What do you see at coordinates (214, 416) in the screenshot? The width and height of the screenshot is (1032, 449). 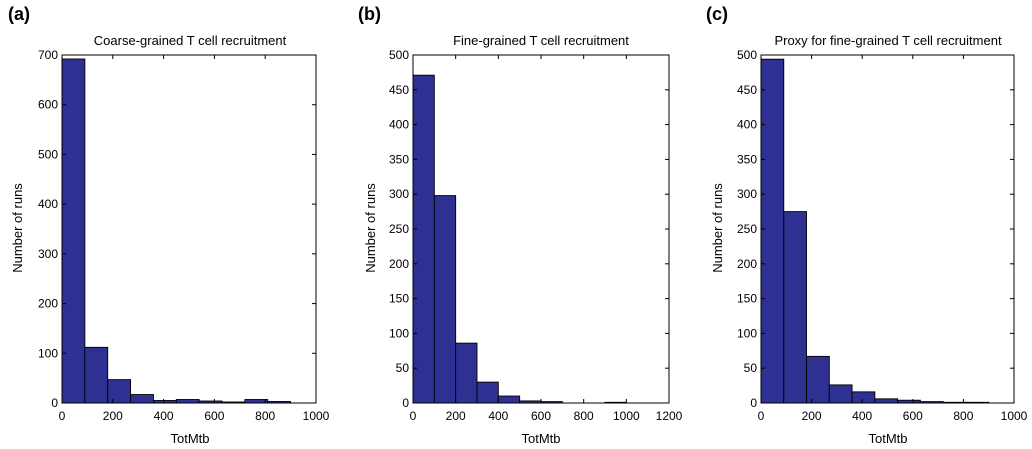 I see `panel-a-xtick-label: 600` at bounding box center [214, 416].